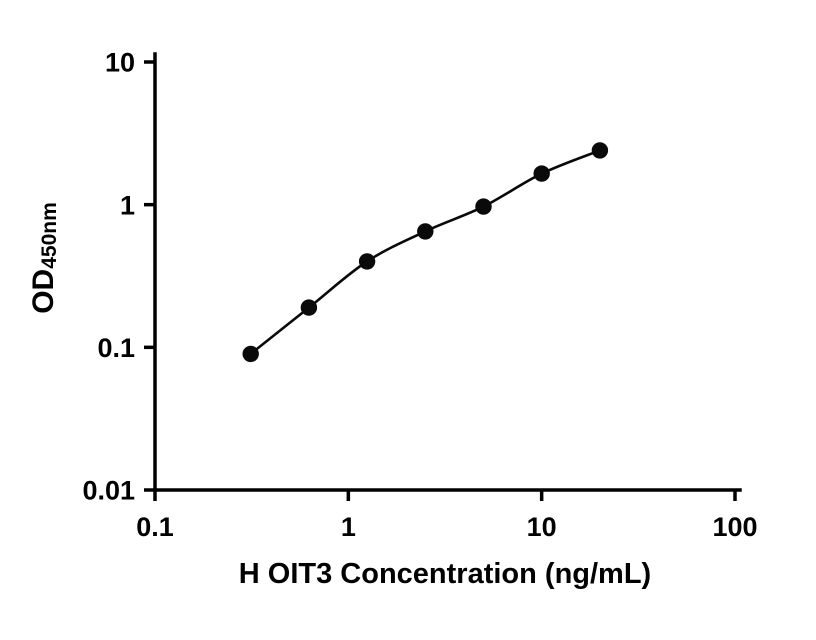  I want to click on y-axis-title: OD 450nm, so click(44, 258).